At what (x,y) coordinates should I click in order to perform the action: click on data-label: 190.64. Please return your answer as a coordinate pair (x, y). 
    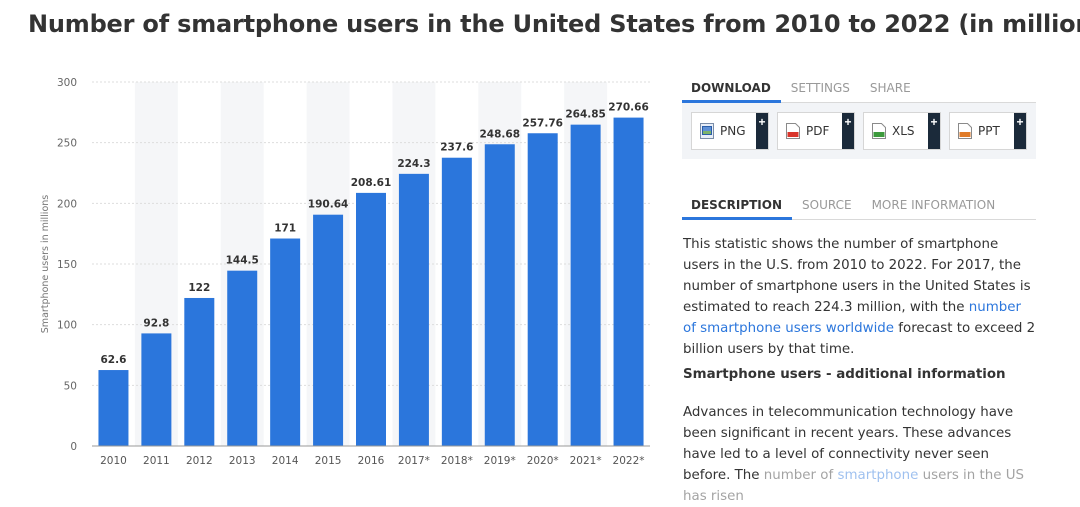
    Looking at the image, I should click on (328, 205).